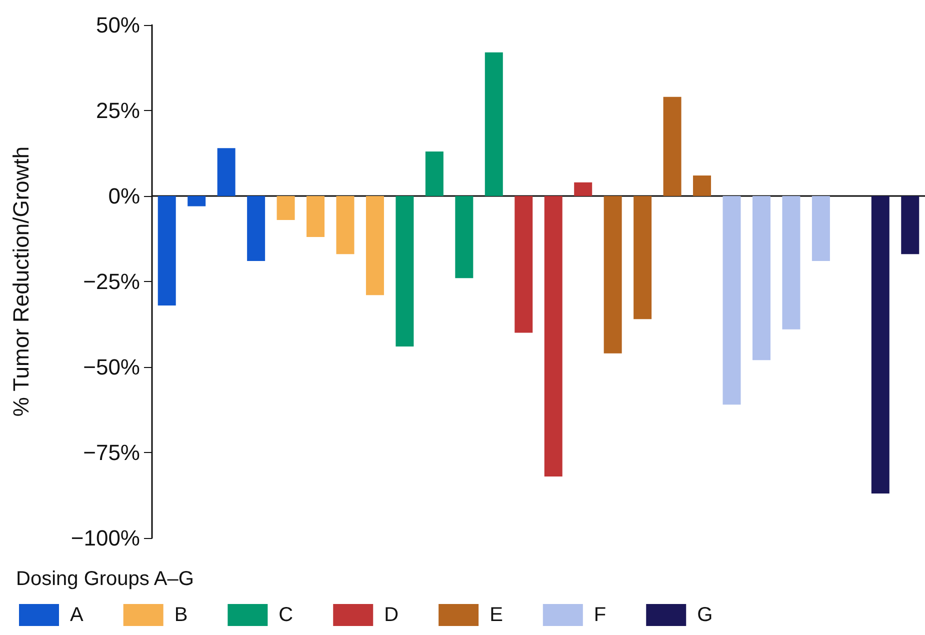  Describe the element at coordinates (21, 281) in the screenshot. I see `y-axis-title: % Tumor Reduction/Growth` at that location.